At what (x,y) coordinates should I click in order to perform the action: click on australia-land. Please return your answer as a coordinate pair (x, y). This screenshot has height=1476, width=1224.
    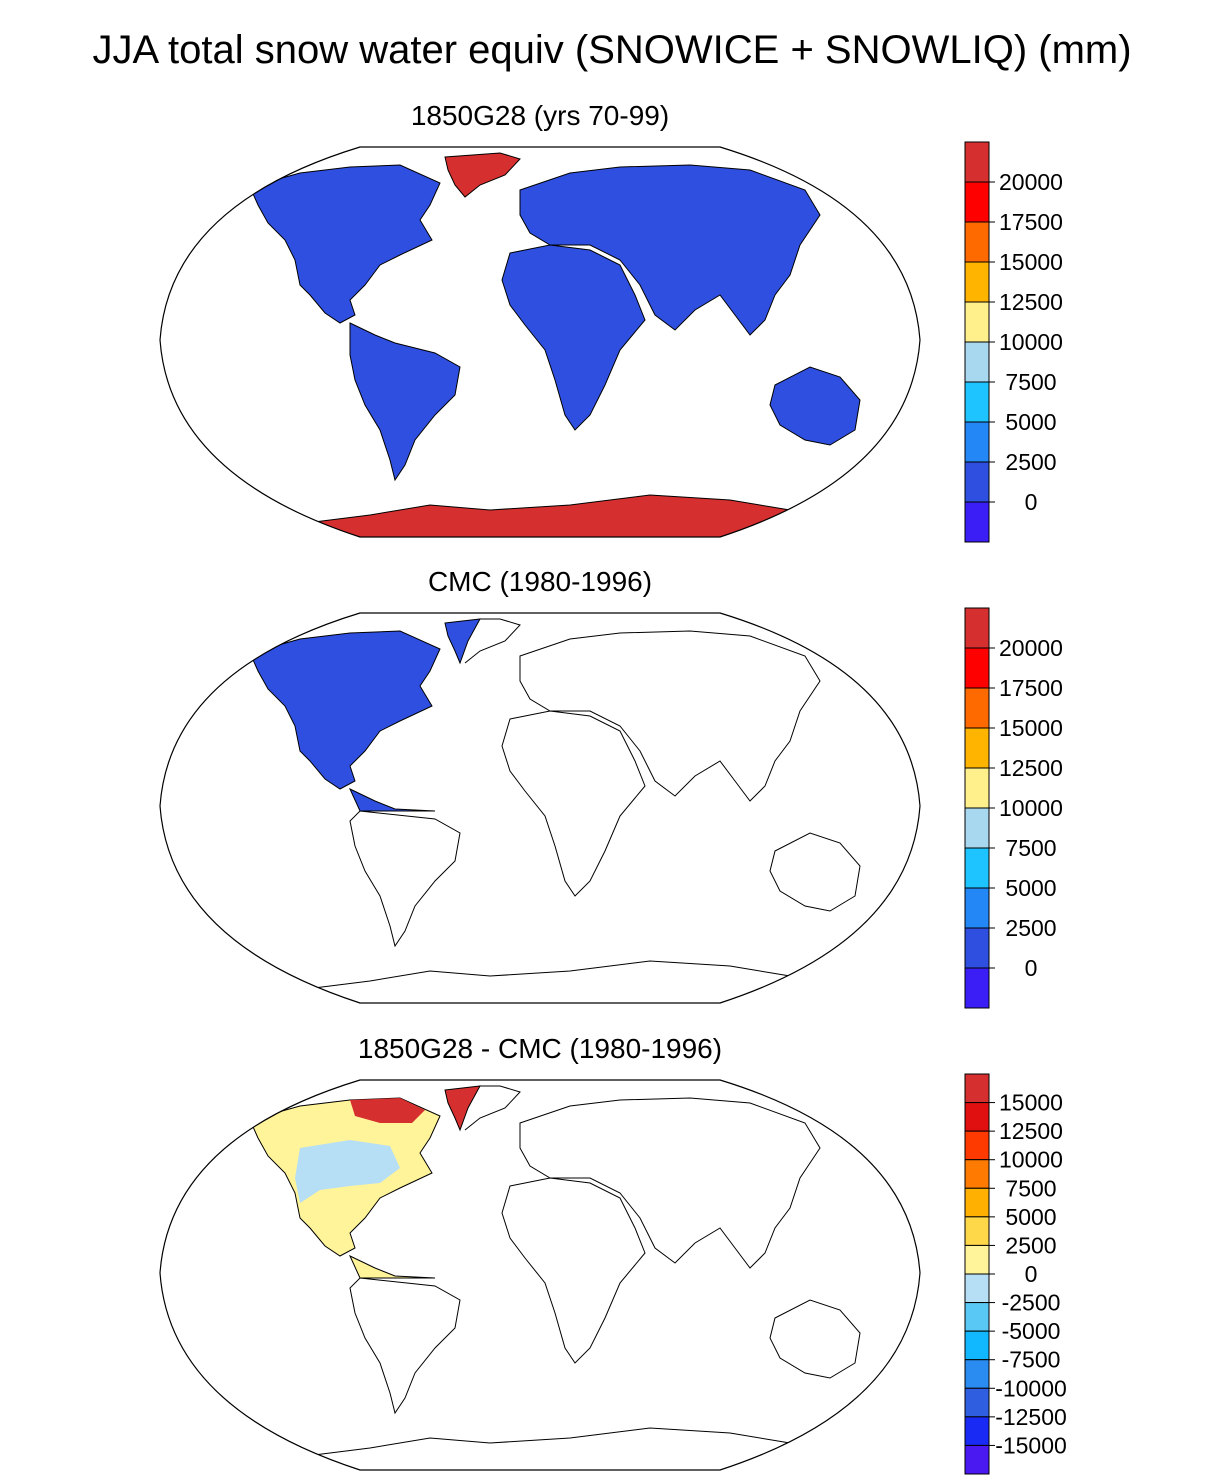
    Looking at the image, I should click on (815, 406).